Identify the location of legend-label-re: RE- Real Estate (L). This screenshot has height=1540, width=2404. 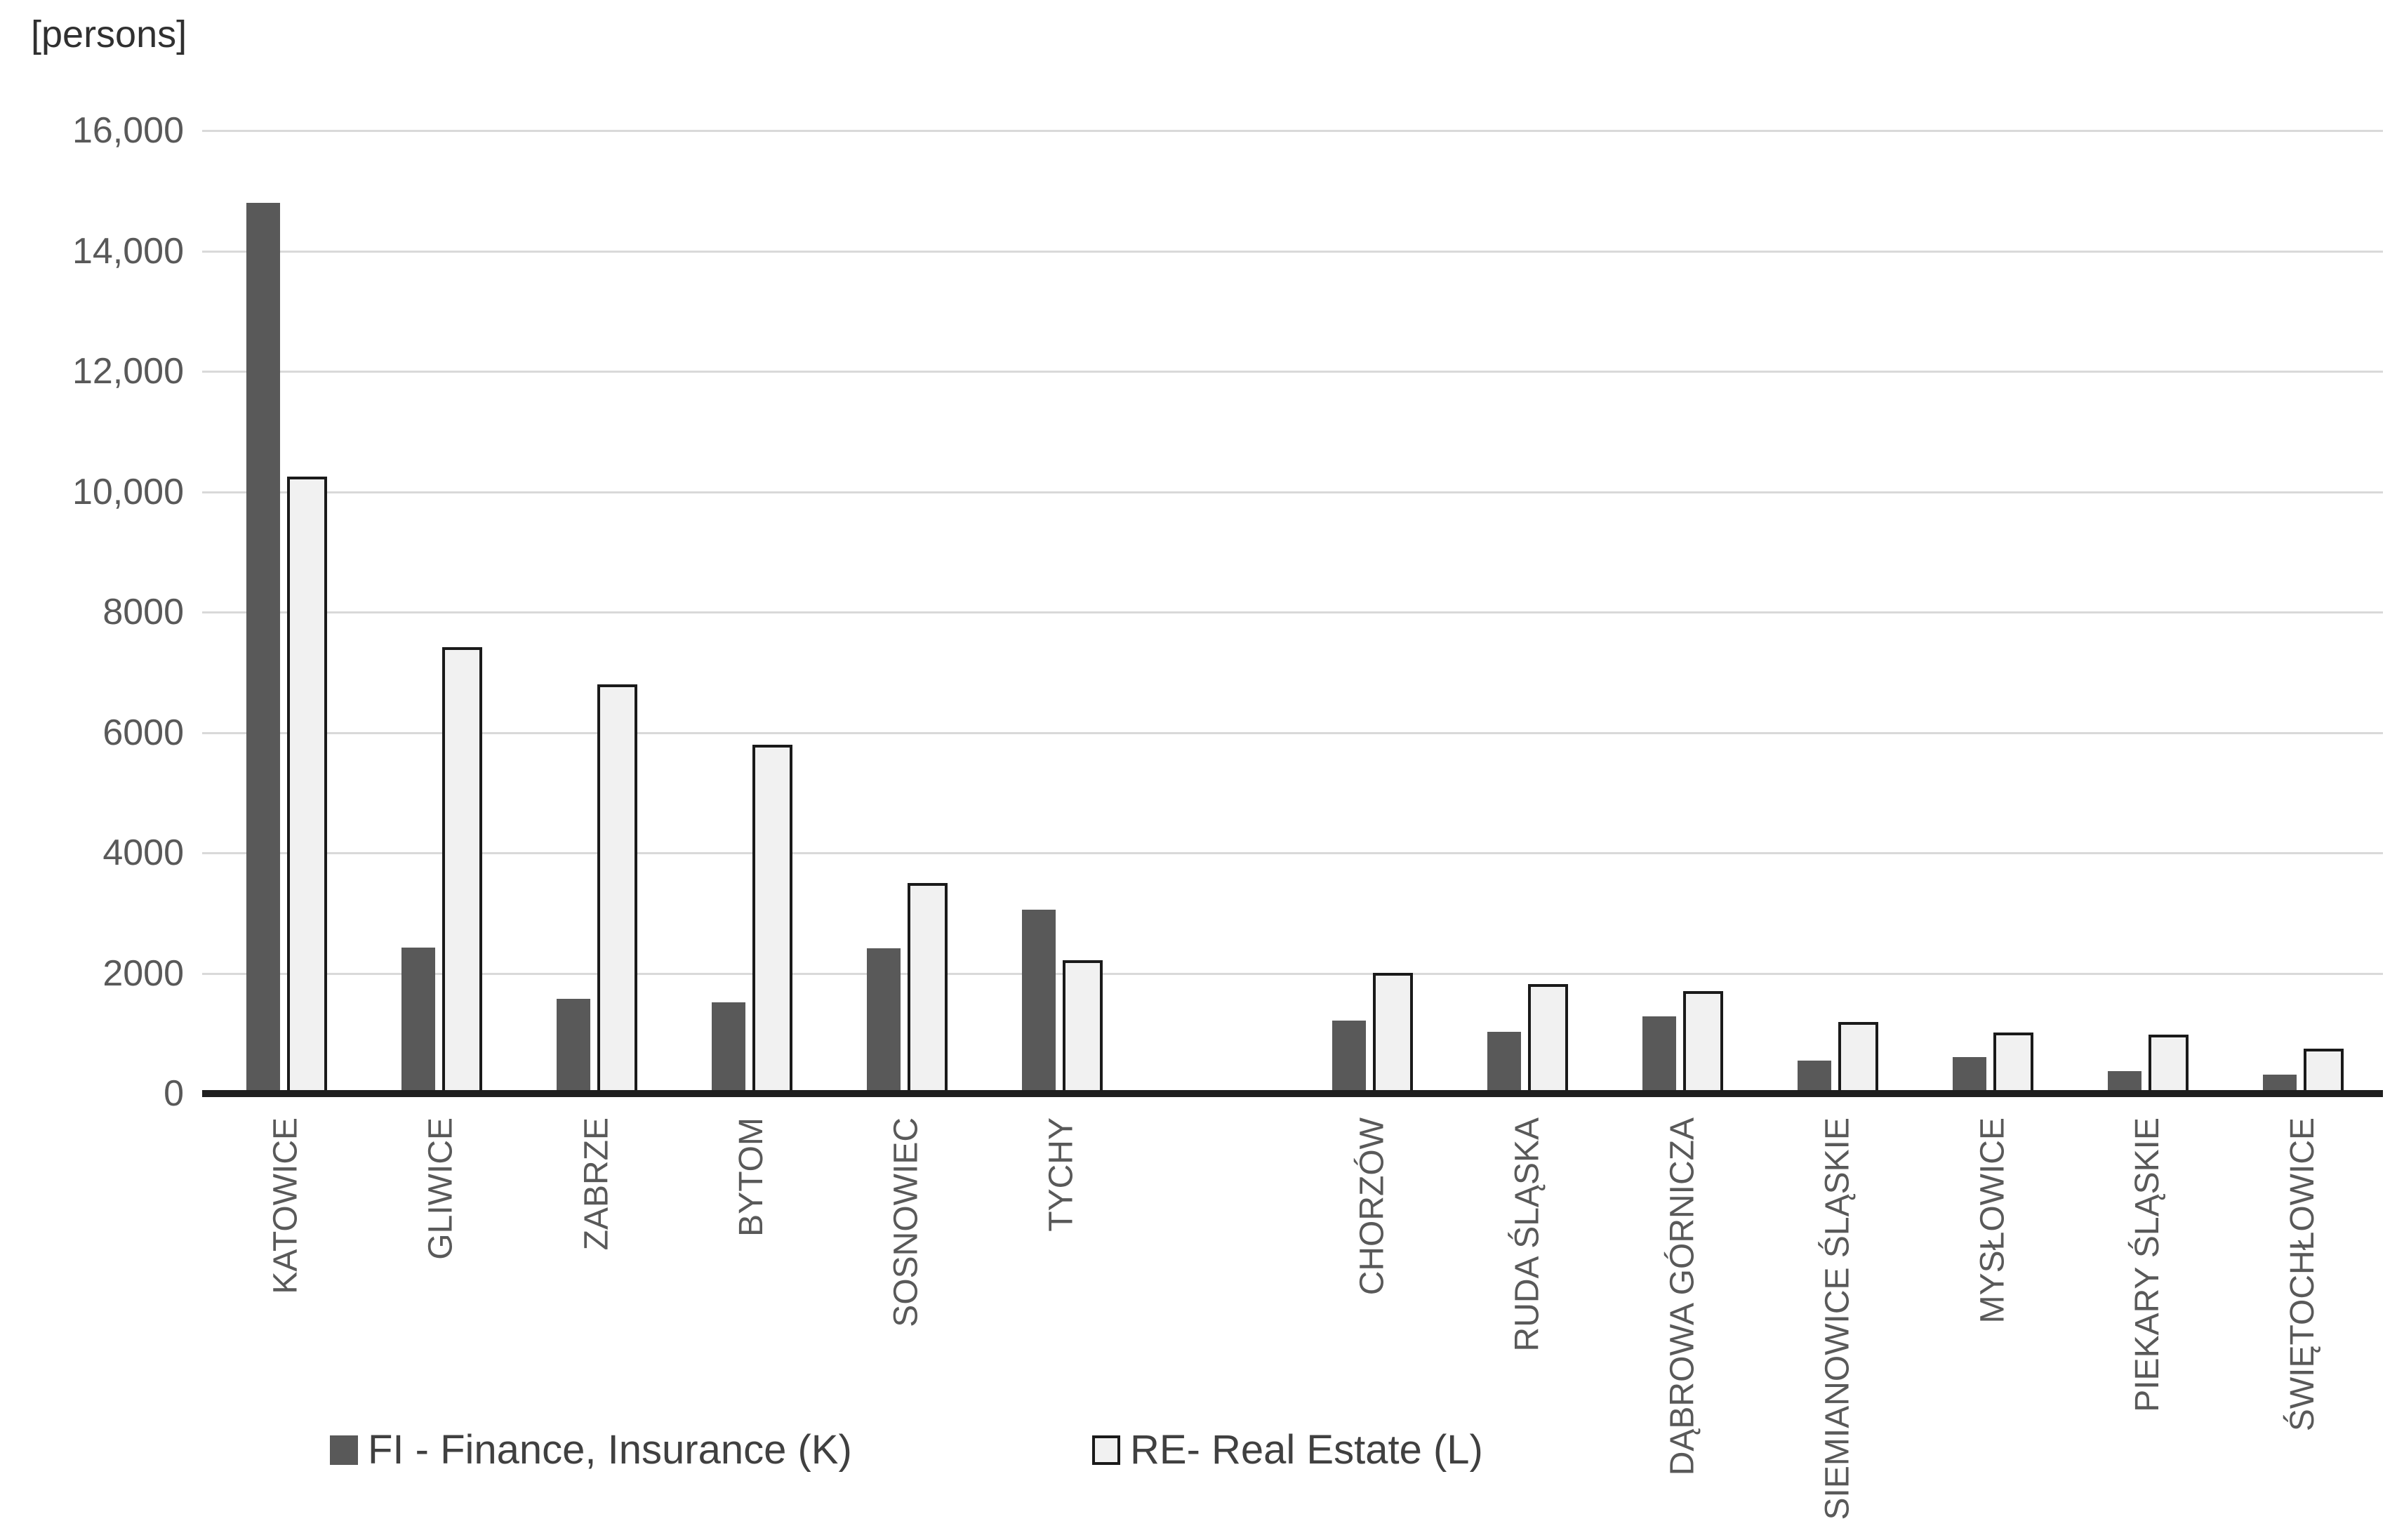
(1306, 1450).